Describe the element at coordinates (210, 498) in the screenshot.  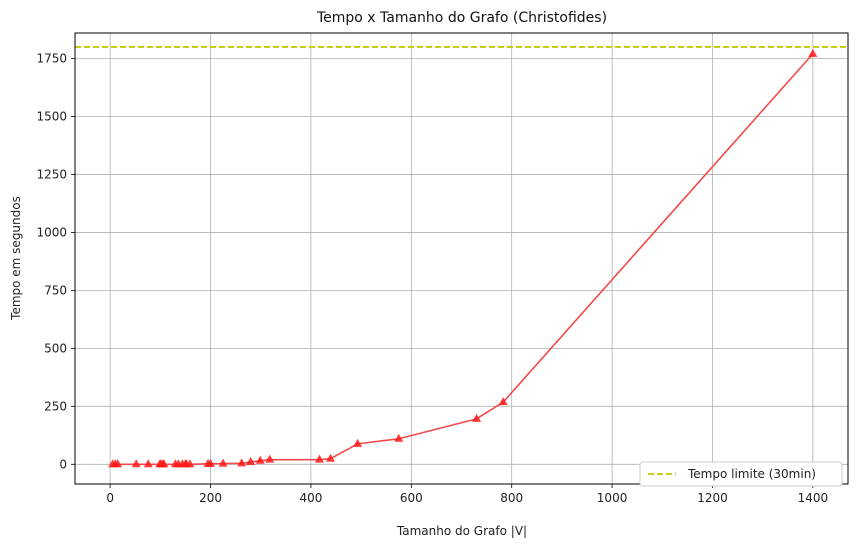
I see `x-tick-label: 200` at that location.